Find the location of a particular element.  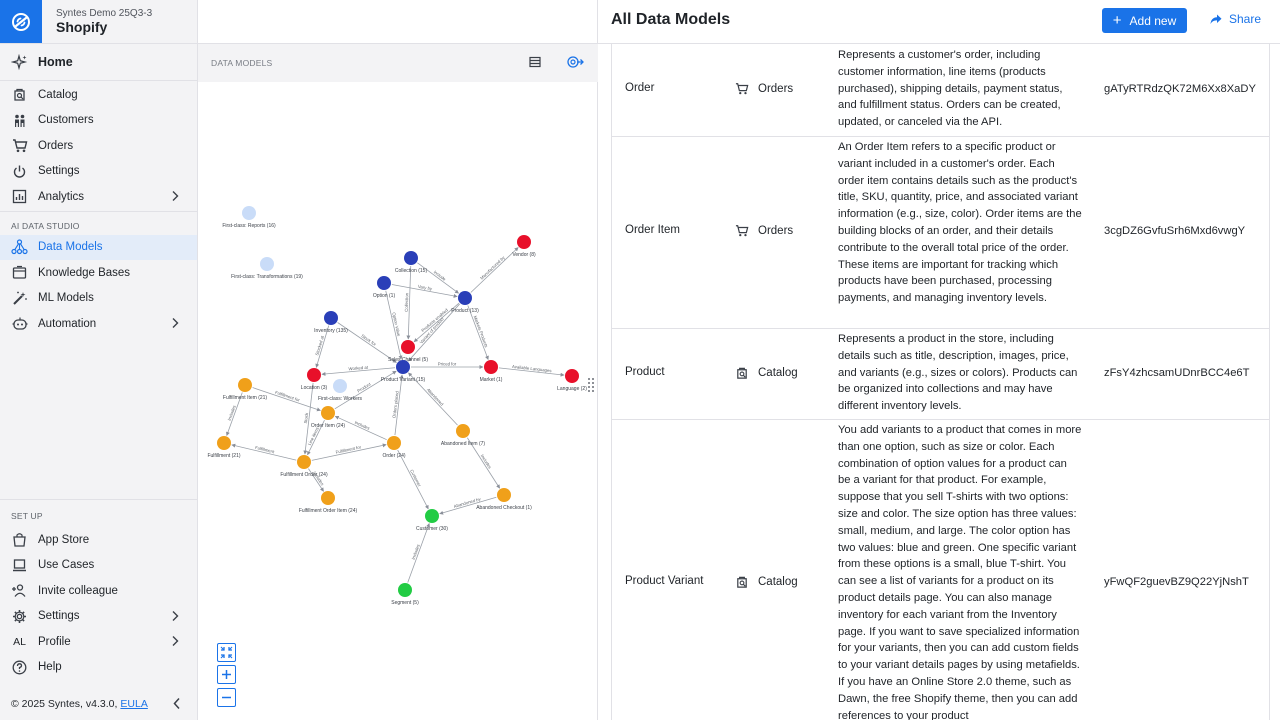

workspace-header: Syntes Demo 25Q3-3 Shopify is located at coordinates (98, 22).